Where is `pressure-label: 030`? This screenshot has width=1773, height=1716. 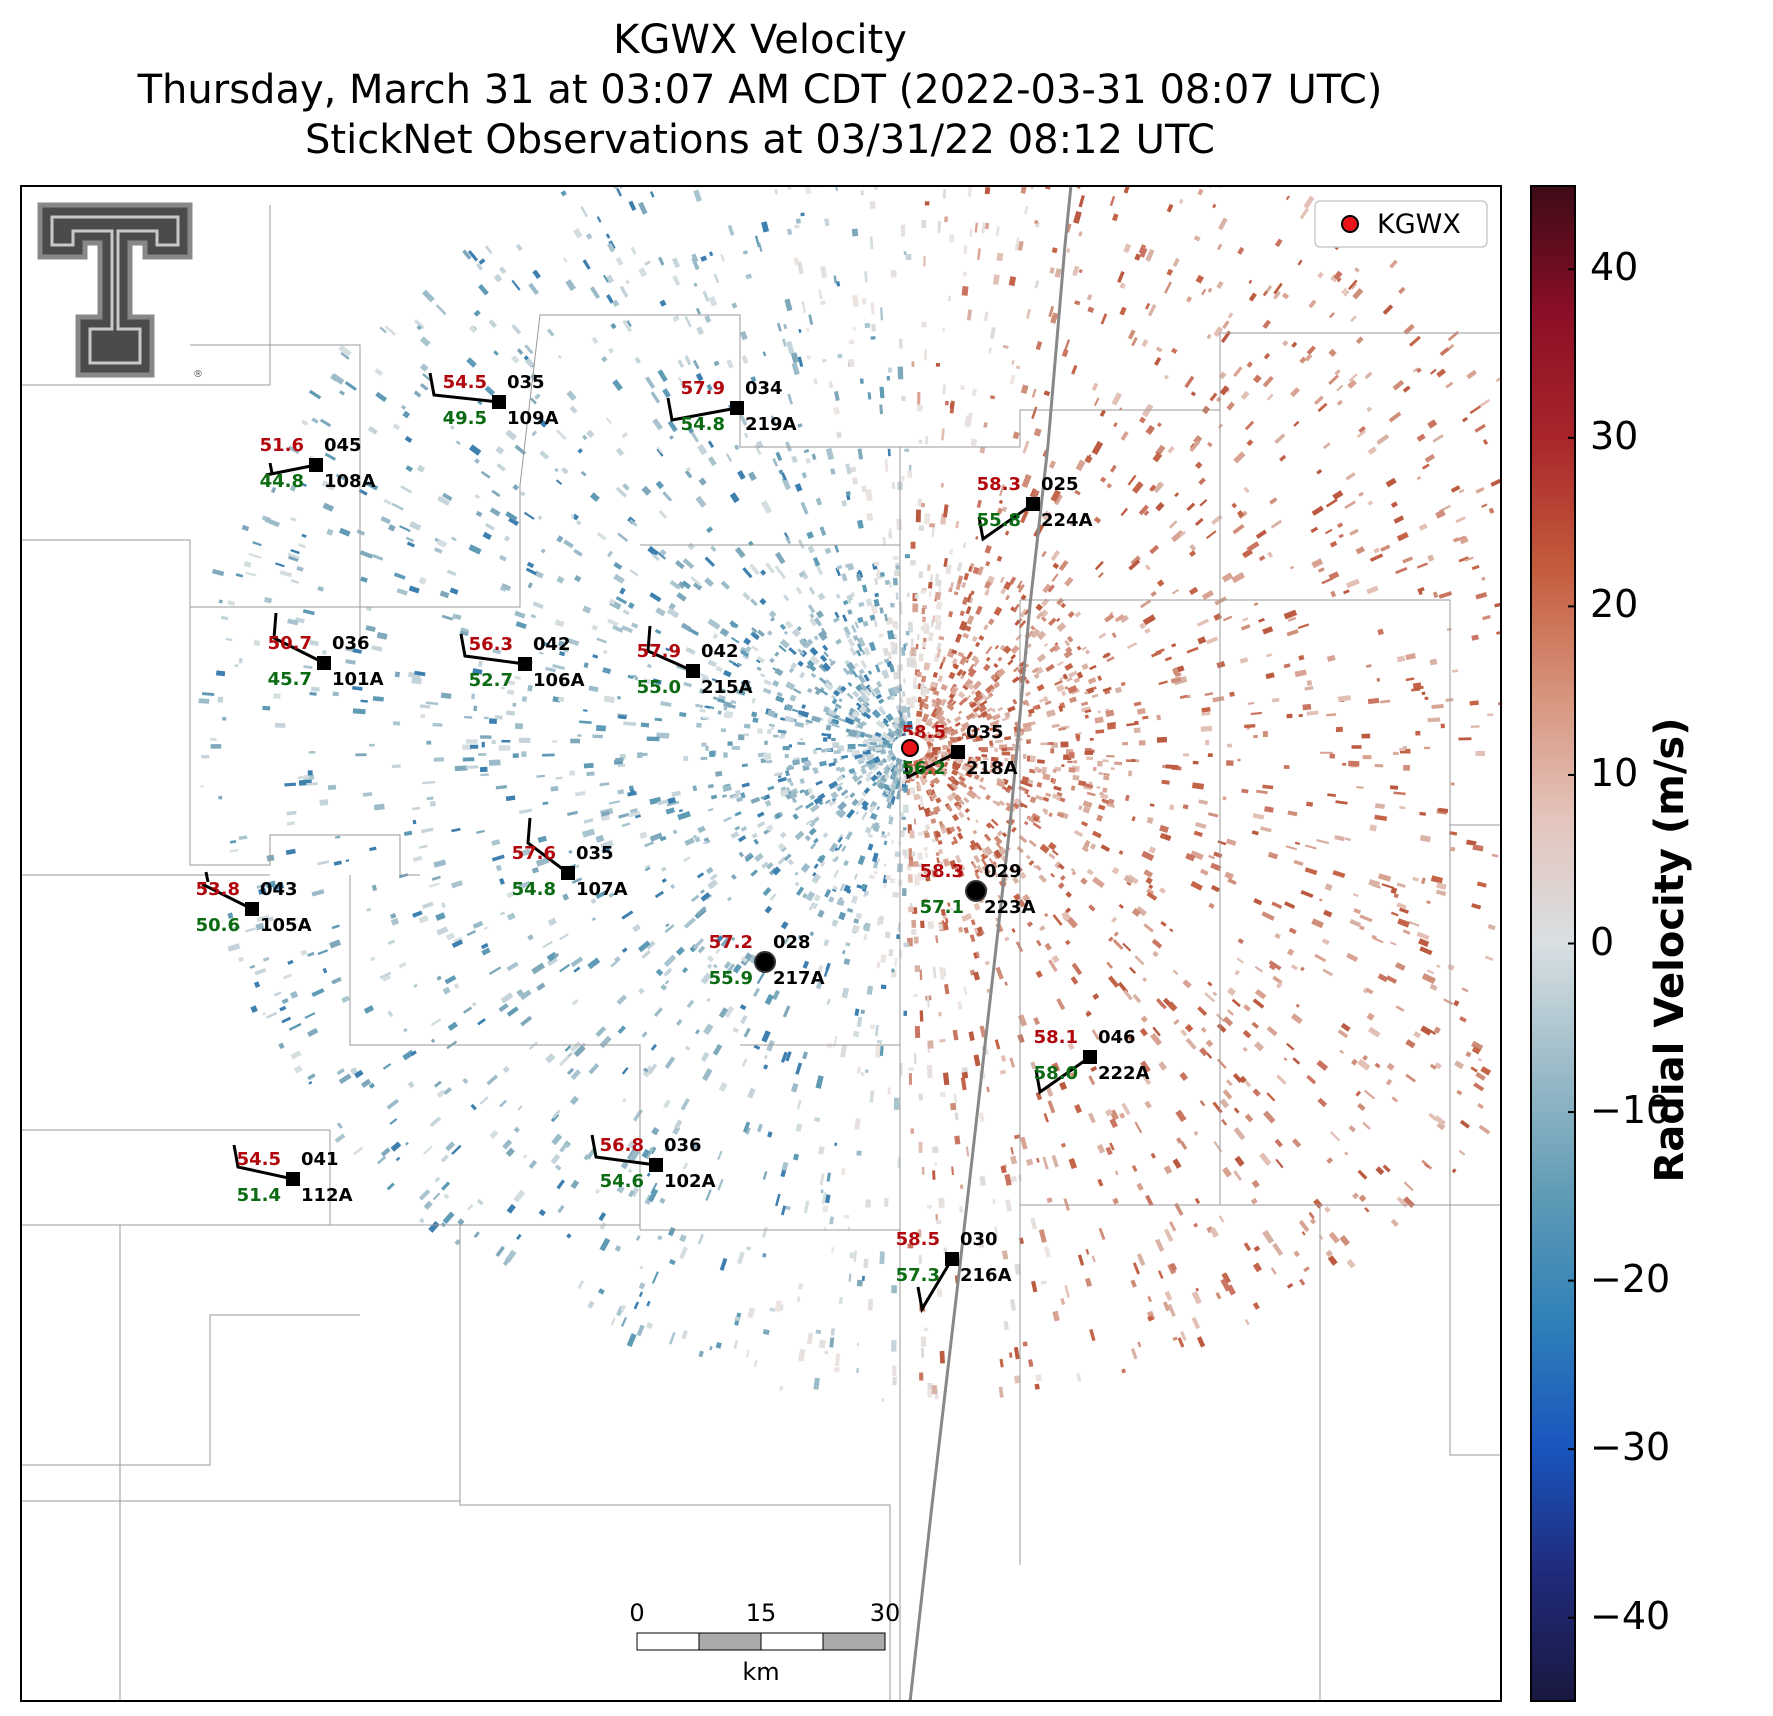
pressure-label: 030 is located at coordinates (979, 1239).